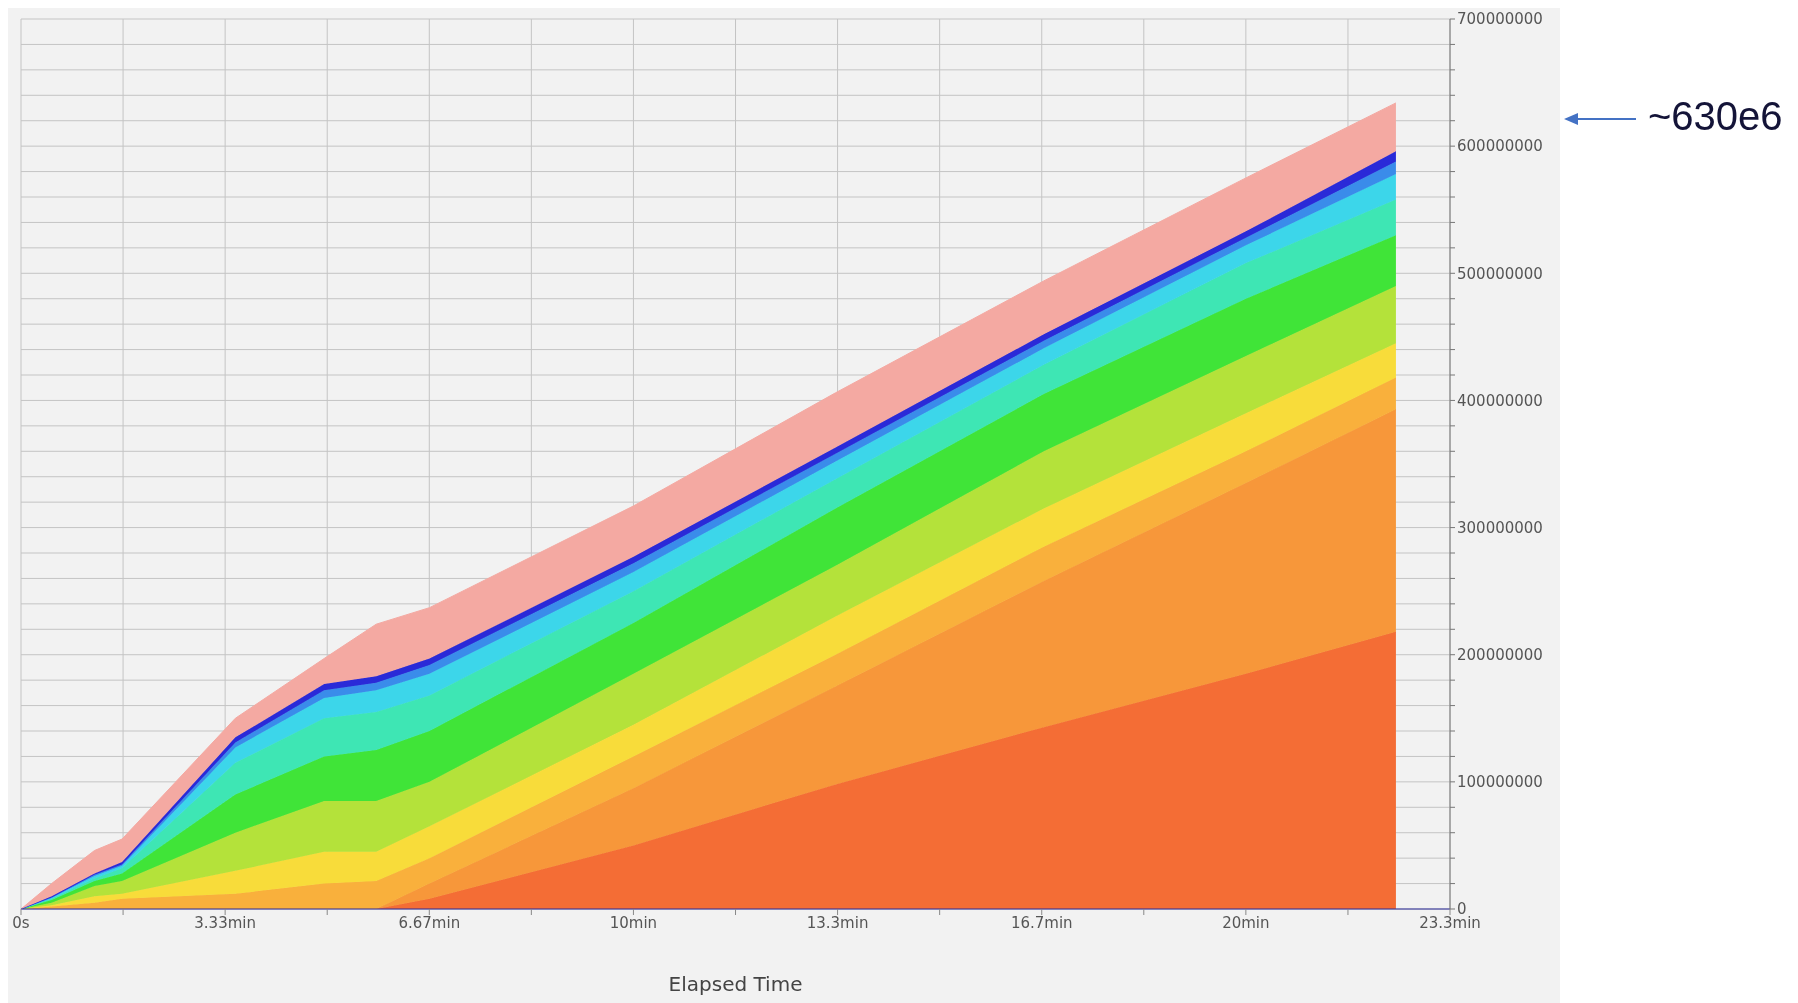 This screenshot has width=1798, height=1003. Describe the element at coordinates (1246, 922) in the screenshot. I see `x-tick-label: 20min` at that location.